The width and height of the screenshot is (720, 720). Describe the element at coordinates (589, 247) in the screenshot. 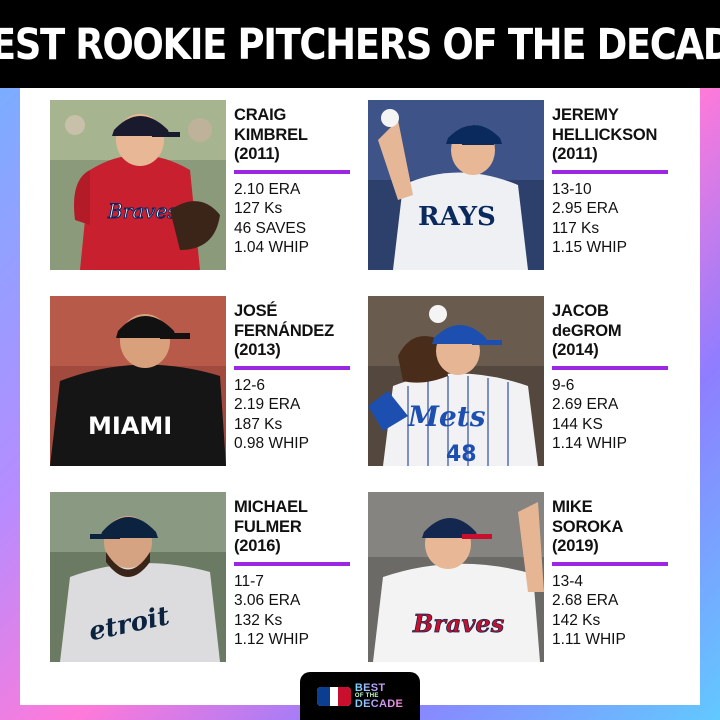

I see `stat-line: 1.15 WHIP` at that location.